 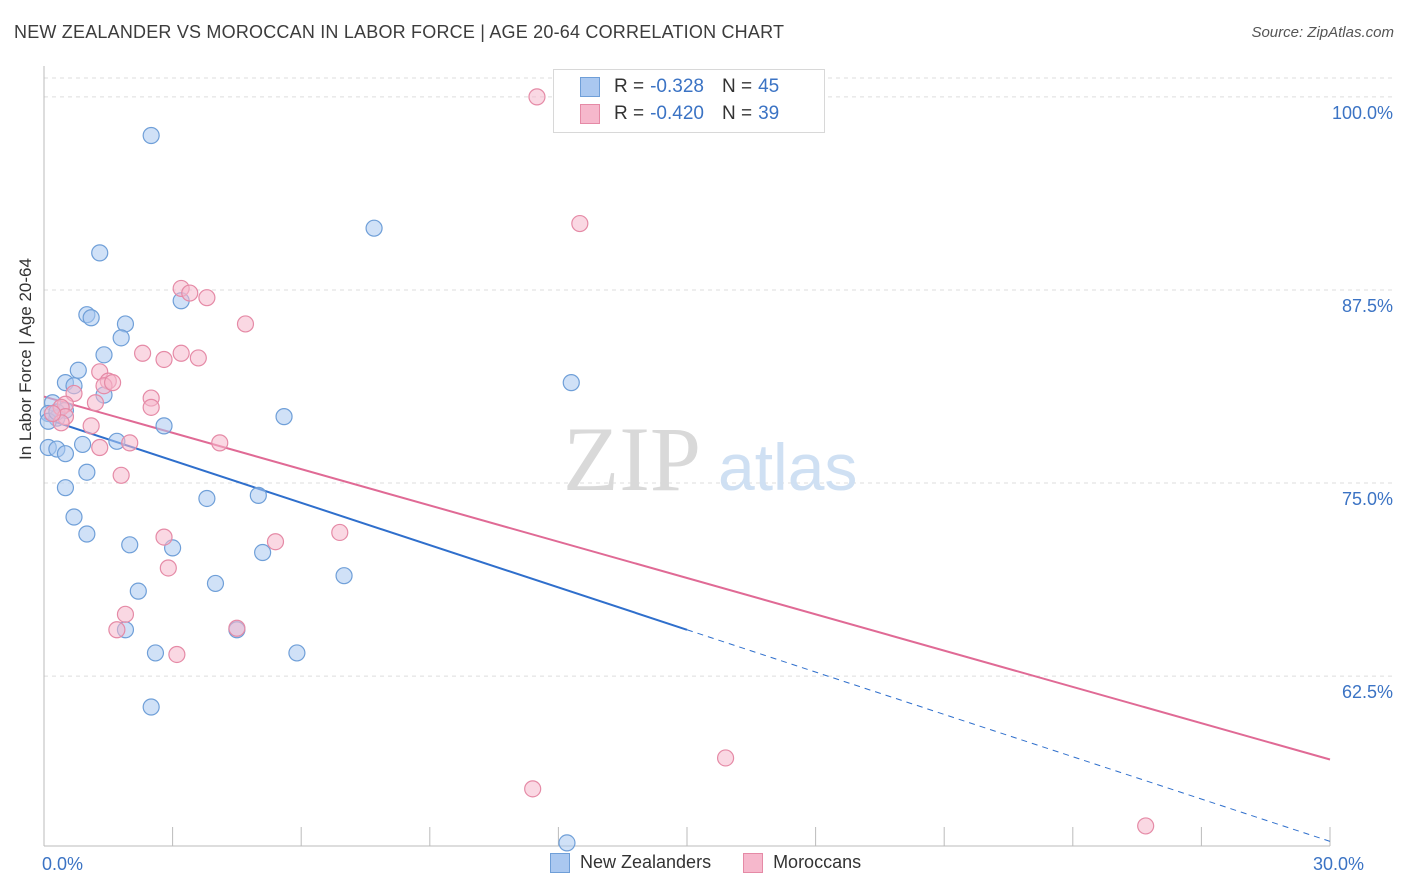 I want to click on source-label: Source: ZipAtlas.com, so click(x=1322, y=32).